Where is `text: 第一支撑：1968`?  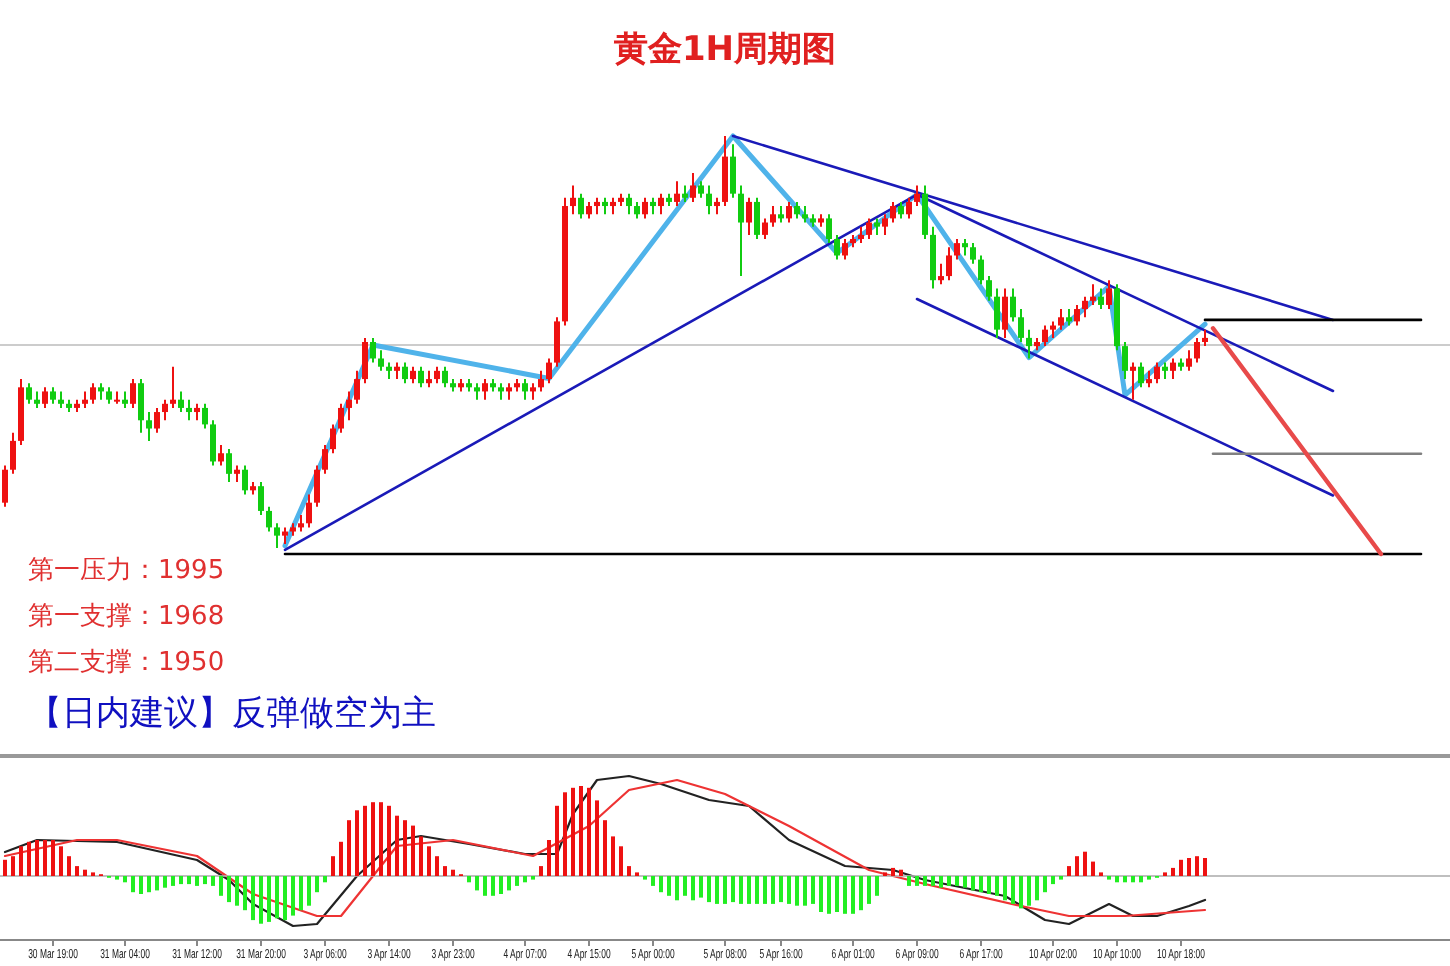
text: 第一支撑：1968 is located at coordinates (126, 617).